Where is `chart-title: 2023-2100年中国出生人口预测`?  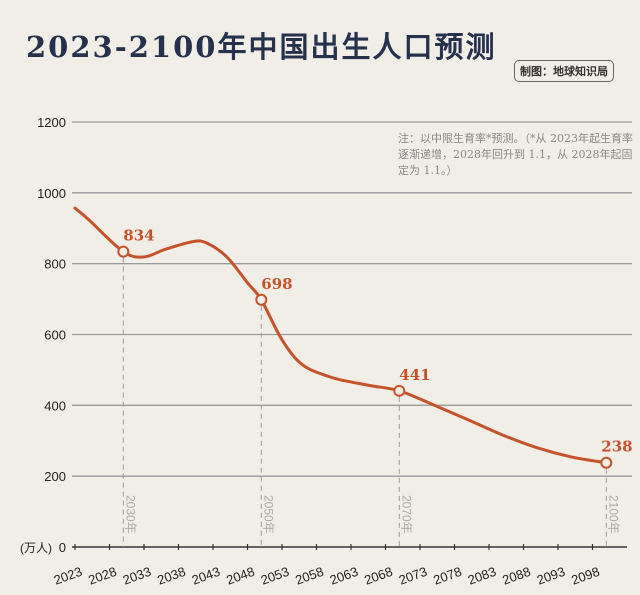
chart-title: 2023-2100年中国出生人口预测 is located at coordinates (261, 47).